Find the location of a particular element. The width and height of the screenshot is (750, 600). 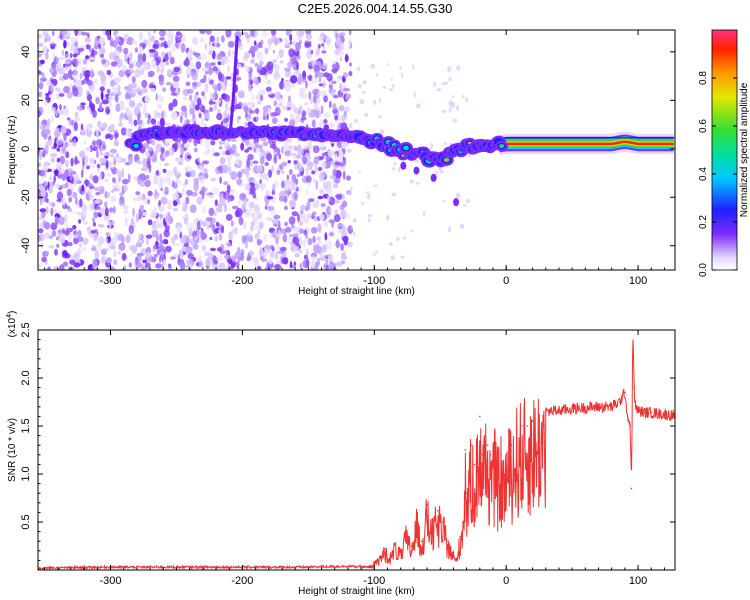

ridge-blobs is located at coordinates (316, 165).